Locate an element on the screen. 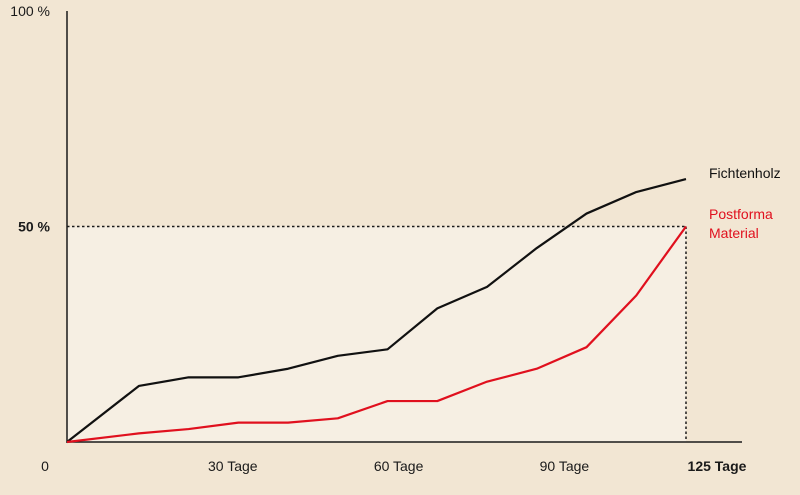 This screenshot has height=495, width=800. y-tick-label: 100 % is located at coordinates (30, 11).